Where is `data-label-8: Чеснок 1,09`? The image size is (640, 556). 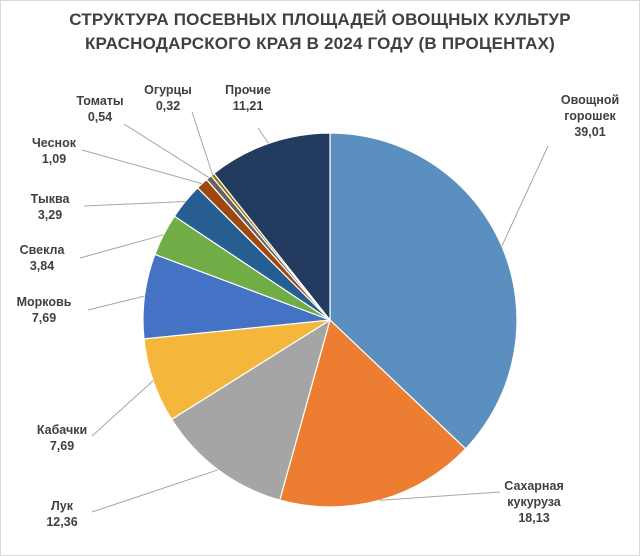 data-label-8: Чеснок 1,09 is located at coordinates (54, 151).